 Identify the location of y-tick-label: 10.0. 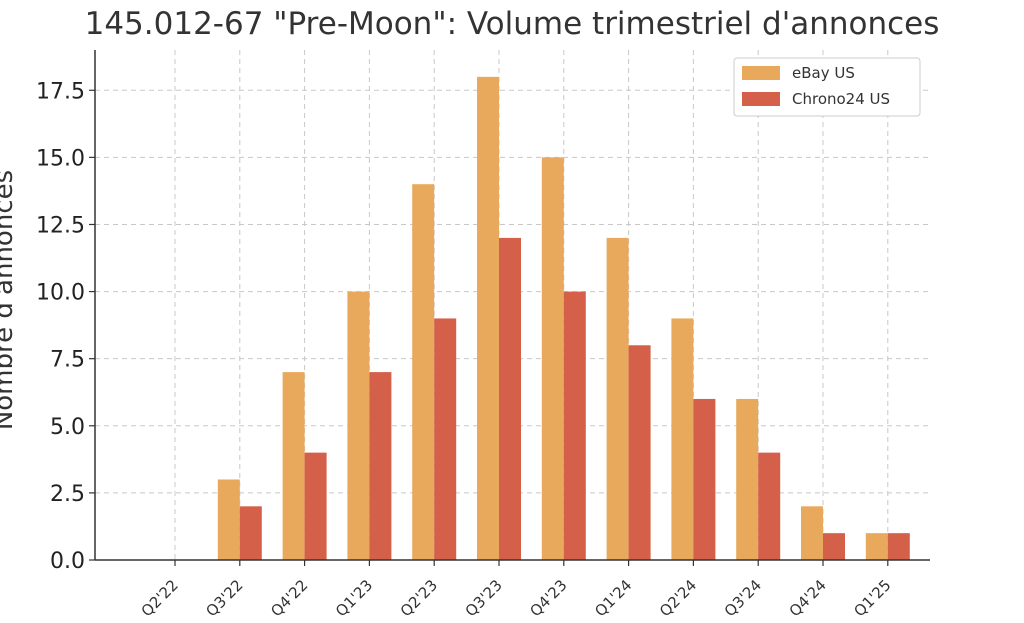
(60, 293).